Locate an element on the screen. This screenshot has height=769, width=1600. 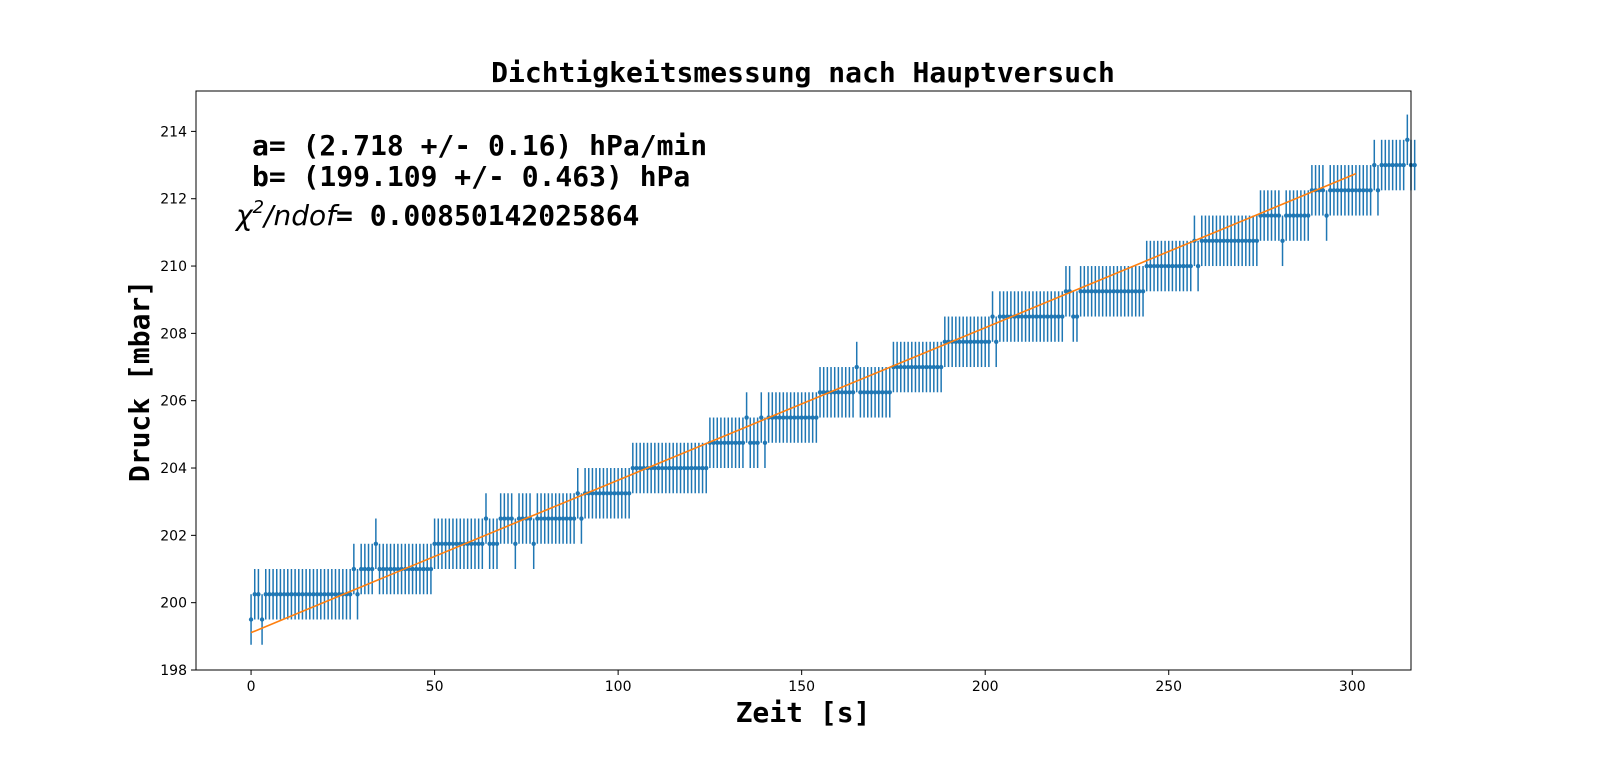
x-tick-label: 100 is located at coordinates (618, 687).